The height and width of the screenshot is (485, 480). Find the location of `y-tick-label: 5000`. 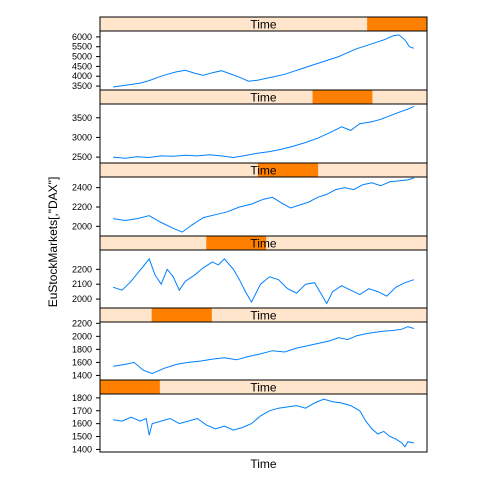

y-tick-label: 5000 is located at coordinates (82, 57).